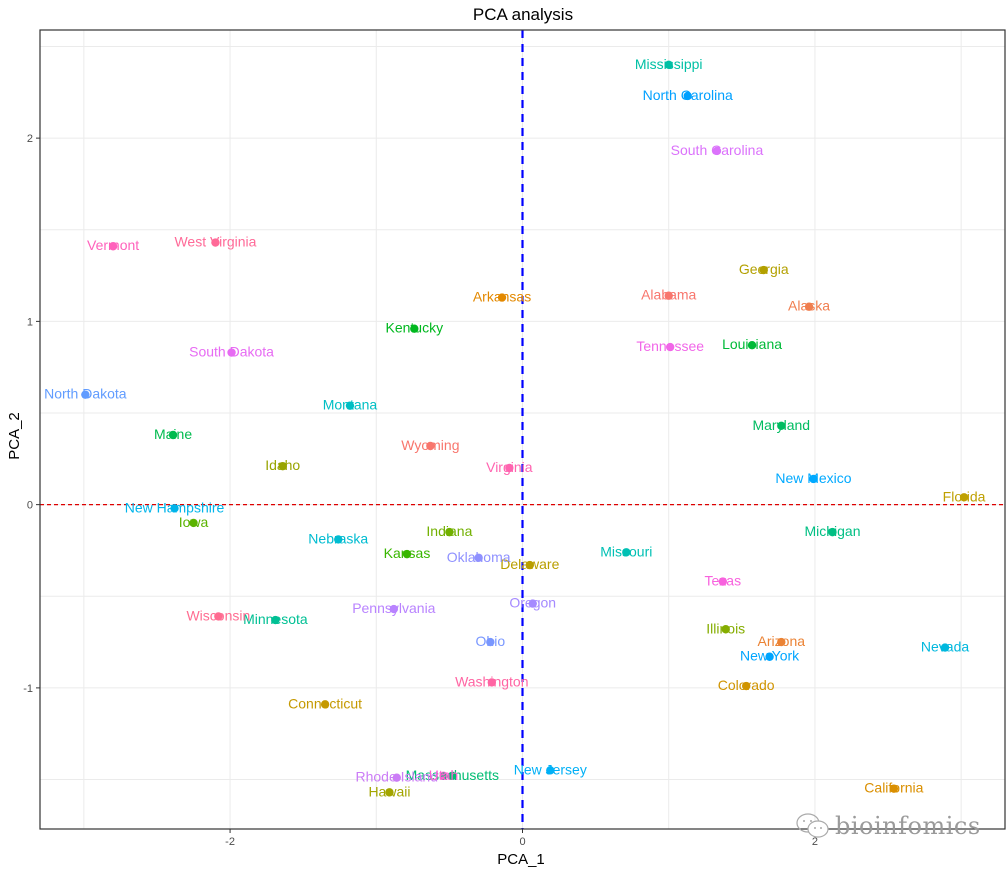 The width and height of the screenshot is (1008, 870). Describe the element at coordinates (908, 826) in the screenshot. I see `watermark-text: bioinfomics` at that location.